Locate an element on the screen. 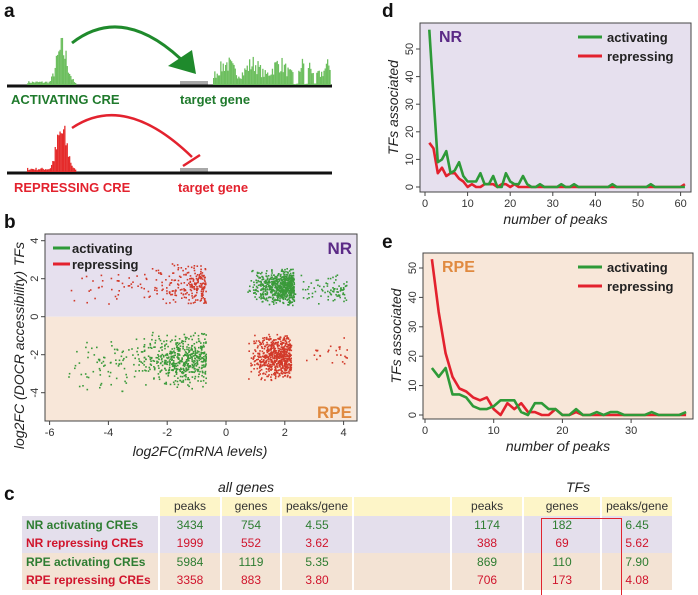 The height and width of the screenshot is (595, 698). column-header is located at coordinates (402, 506).